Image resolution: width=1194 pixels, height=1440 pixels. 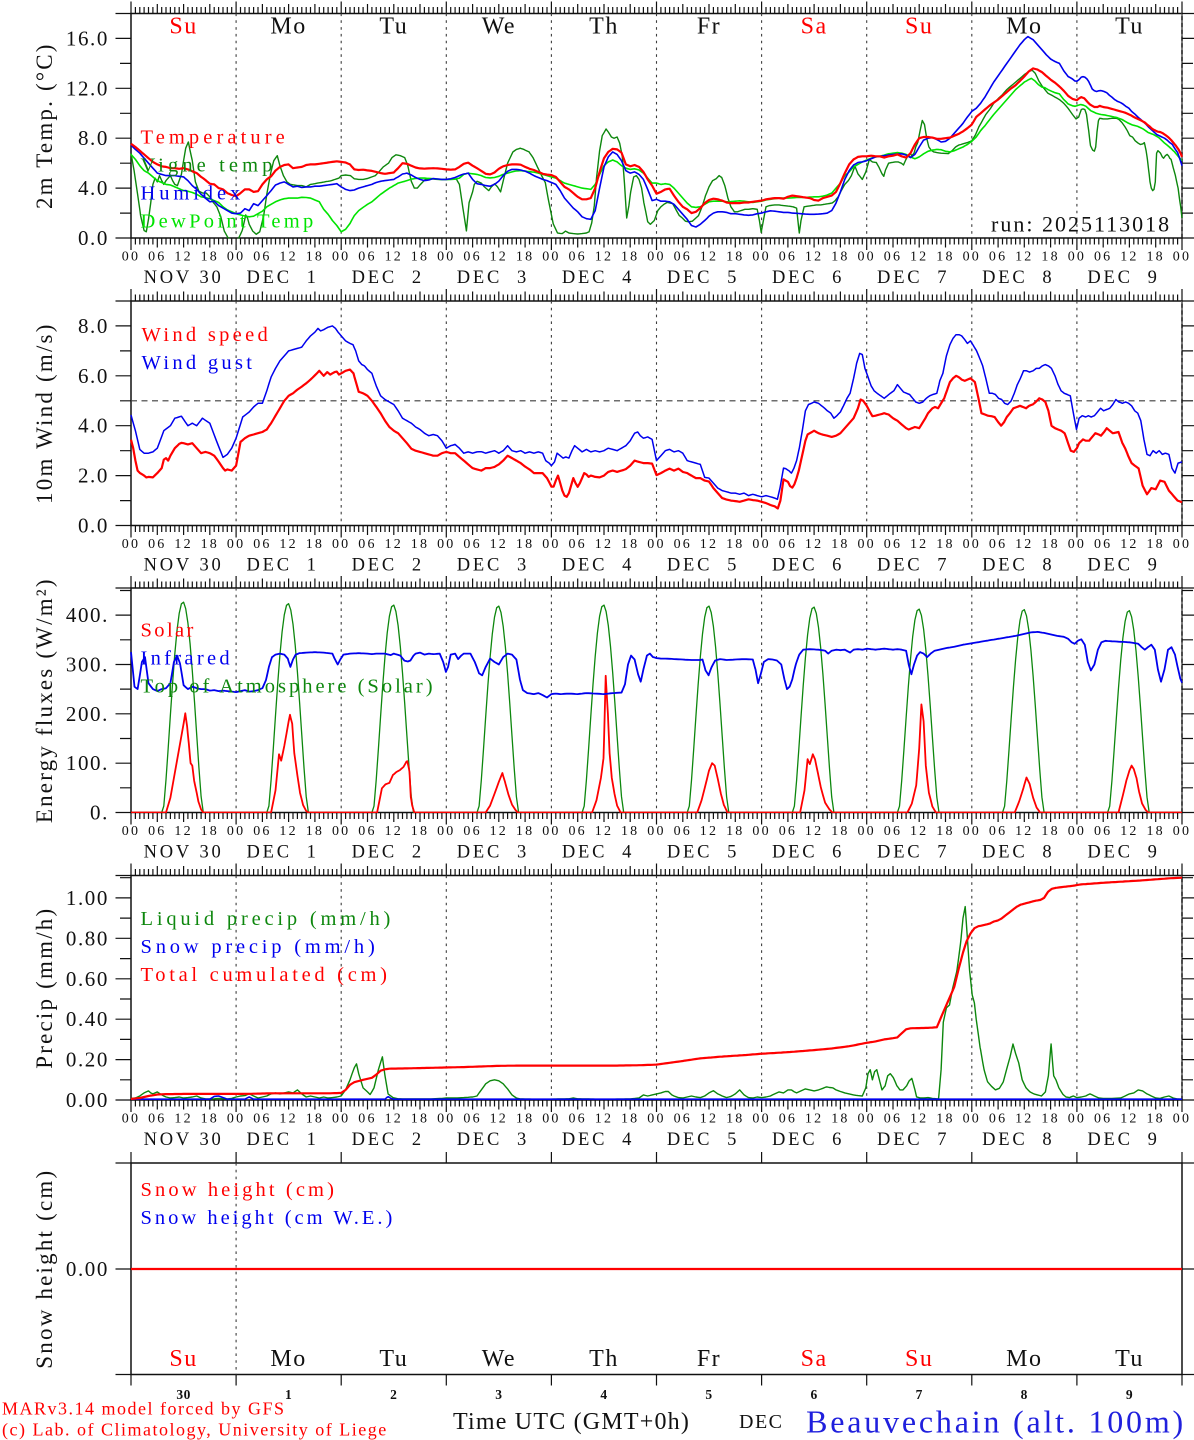 What do you see at coordinates (814, 27) in the screenshot?
I see `svg-text: Sa` at bounding box center [814, 27].